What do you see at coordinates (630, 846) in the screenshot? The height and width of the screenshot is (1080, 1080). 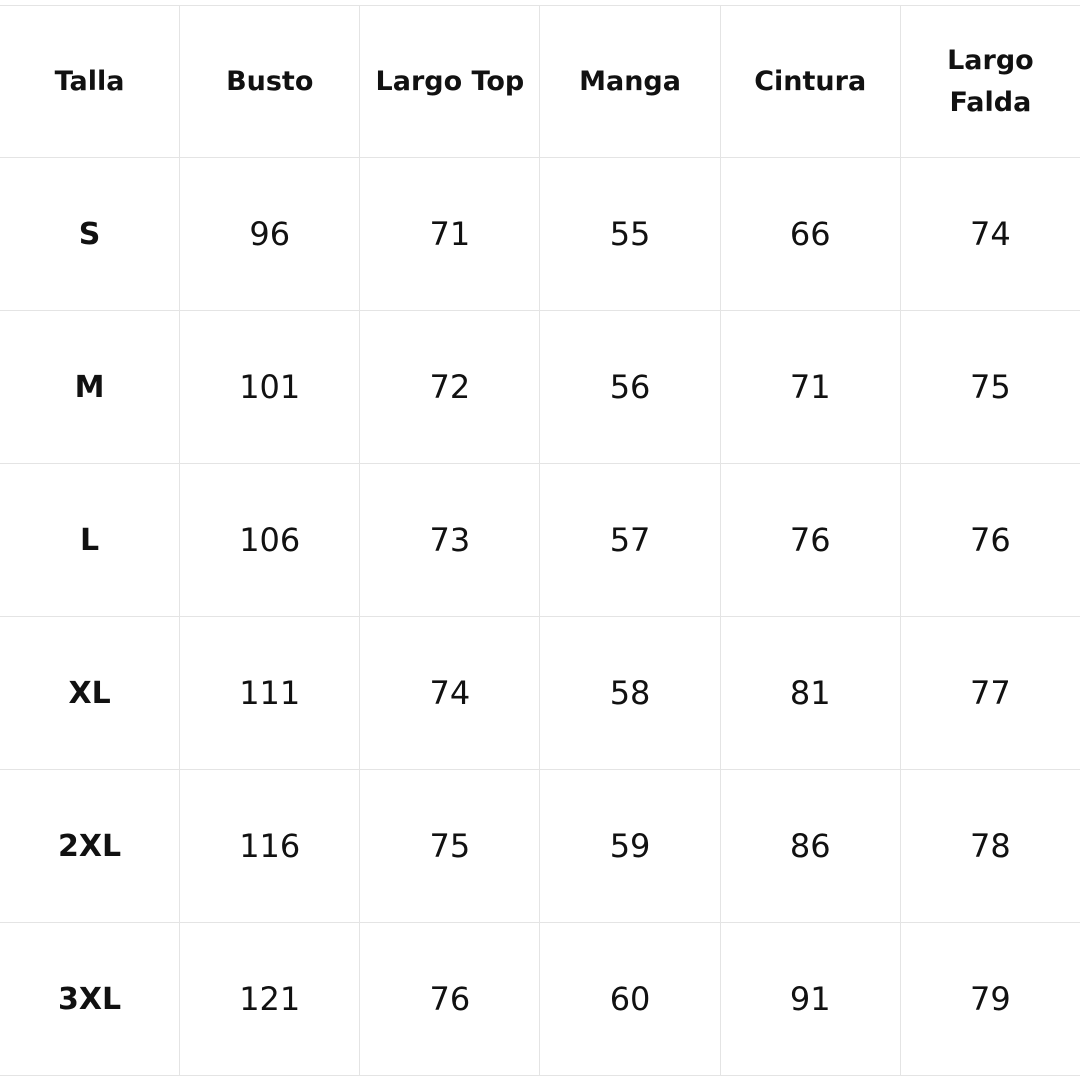 I see `measurement-cell: 59` at bounding box center [630, 846].